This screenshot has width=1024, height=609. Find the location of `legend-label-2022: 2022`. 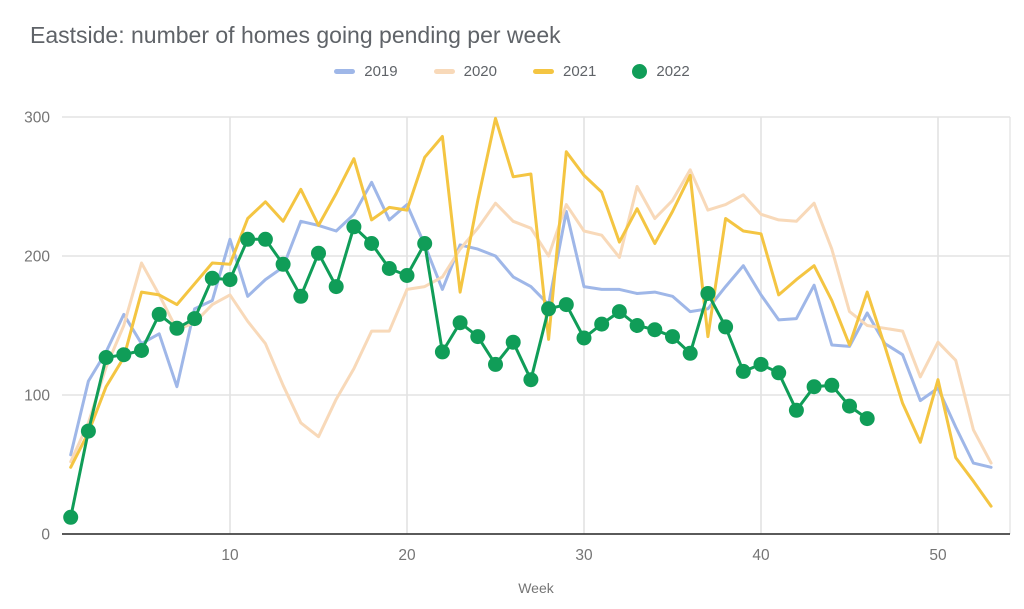

legend-label-2022: 2022 is located at coordinates (673, 71).